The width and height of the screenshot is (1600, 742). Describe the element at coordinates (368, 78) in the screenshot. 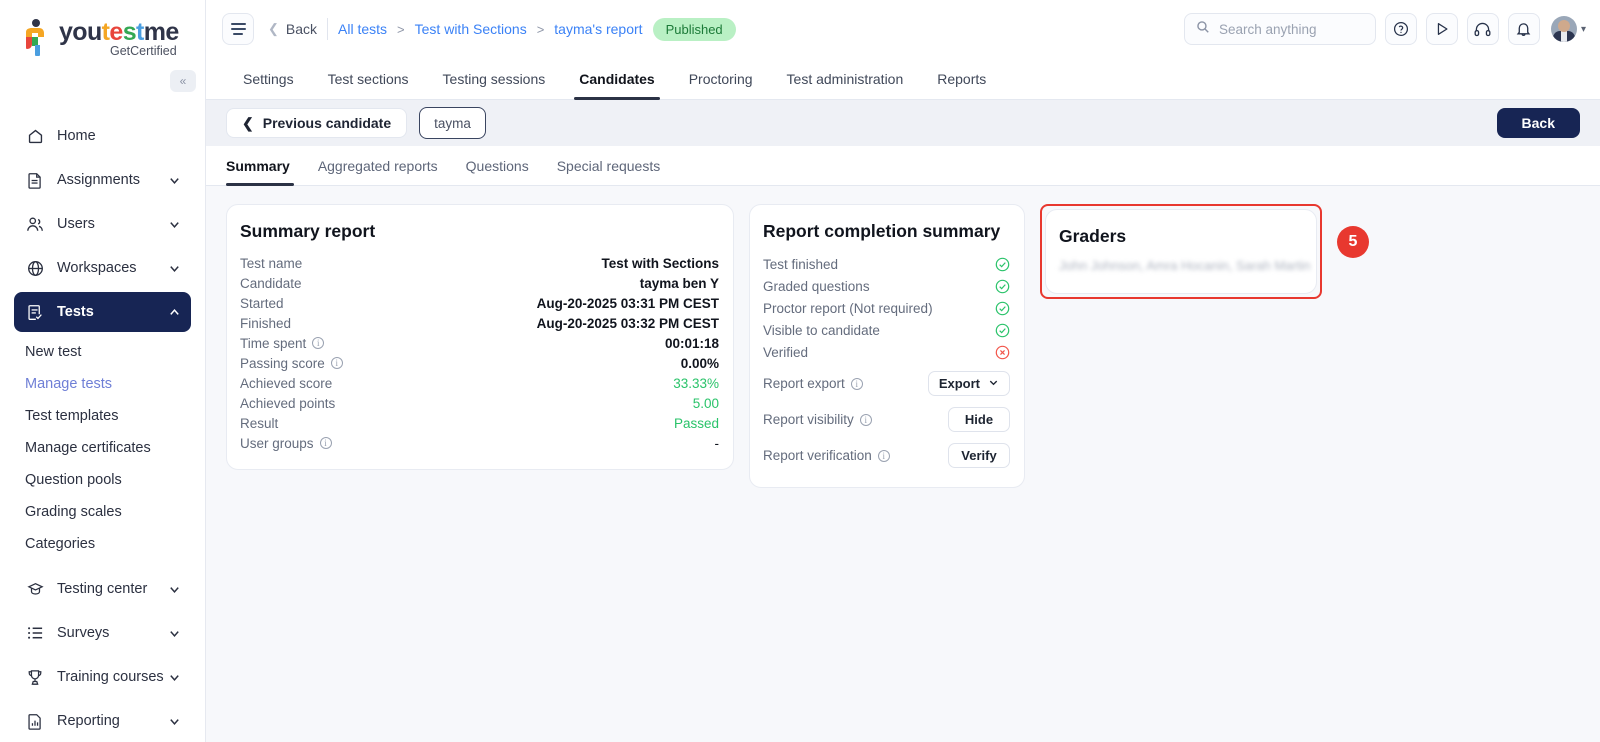

I see `tab-test-sections: Test sections` at that location.